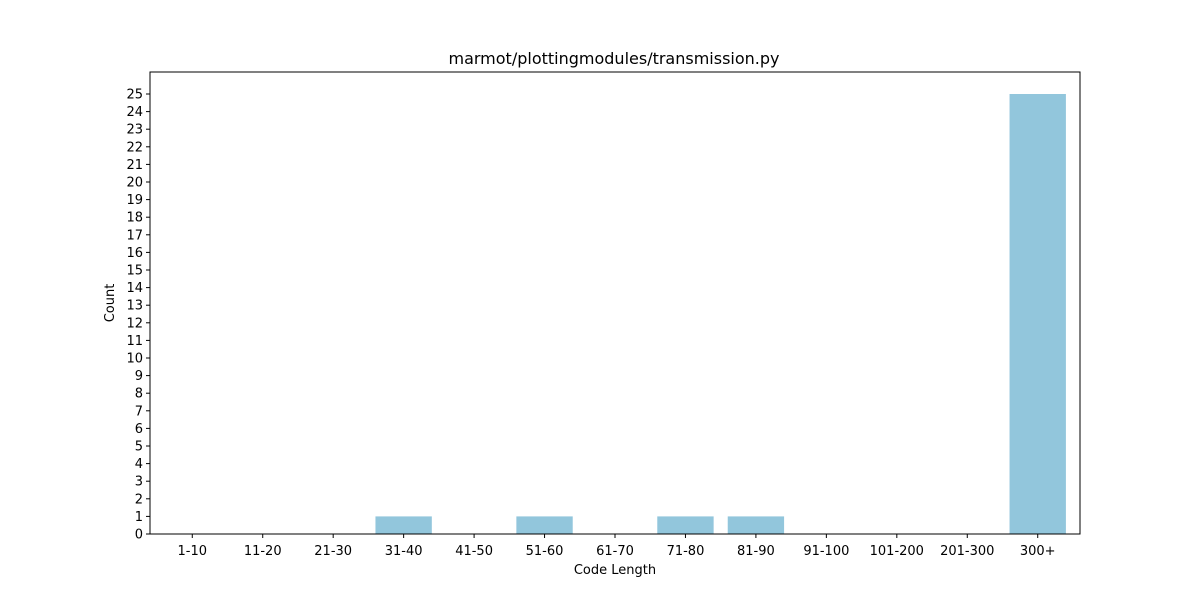 Image resolution: width=1200 pixels, height=604 pixels. Describe the element at coordinates (134, 200) in the screenshot. I see `y-tick-label: 19` at that location.